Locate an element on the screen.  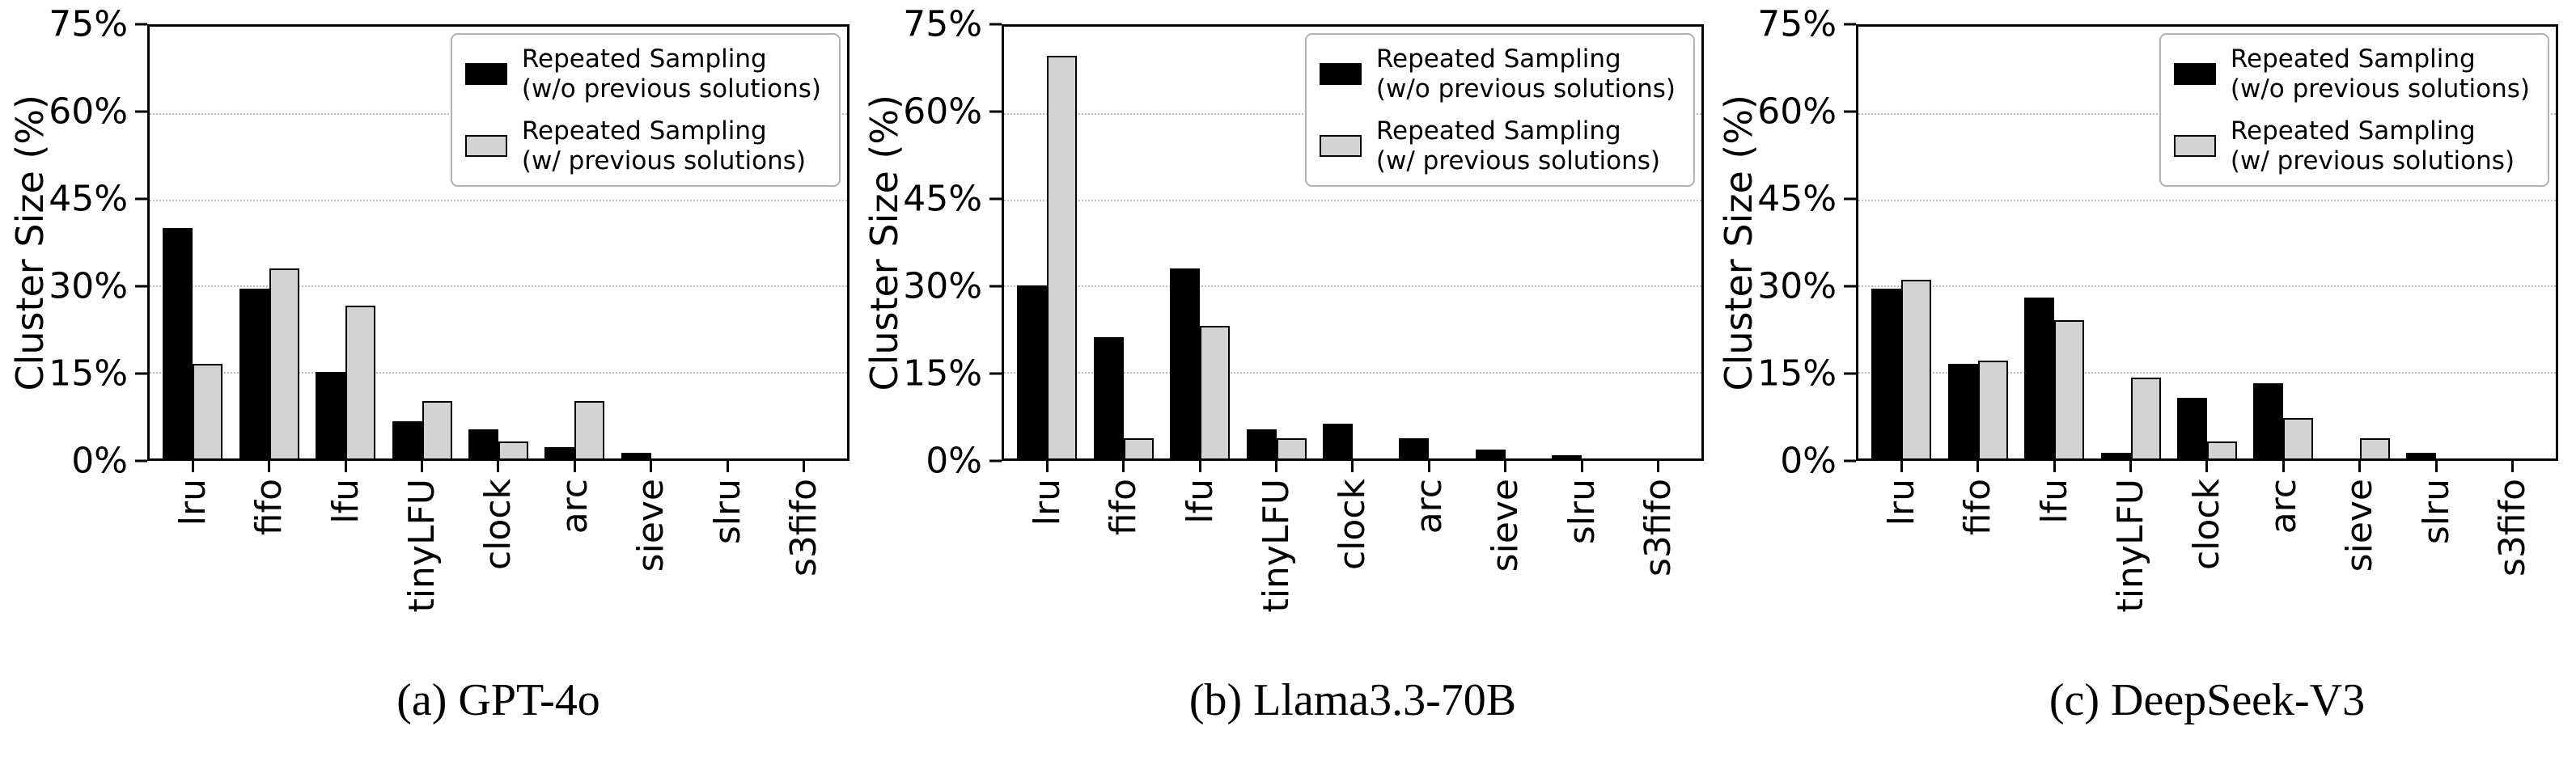
x-tick-label-tinyLFU: tinyLFU is located at coordinates (2131, 546).